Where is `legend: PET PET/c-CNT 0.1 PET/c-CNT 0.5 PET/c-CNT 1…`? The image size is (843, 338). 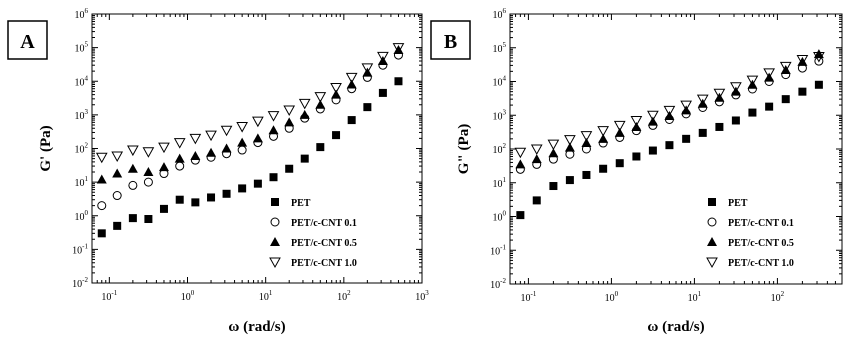
legend: PET PET/c-CNT 0.1 PET/c-CNT 0.5 PET/c-CNT 1… is located at coordinates (750, 233).